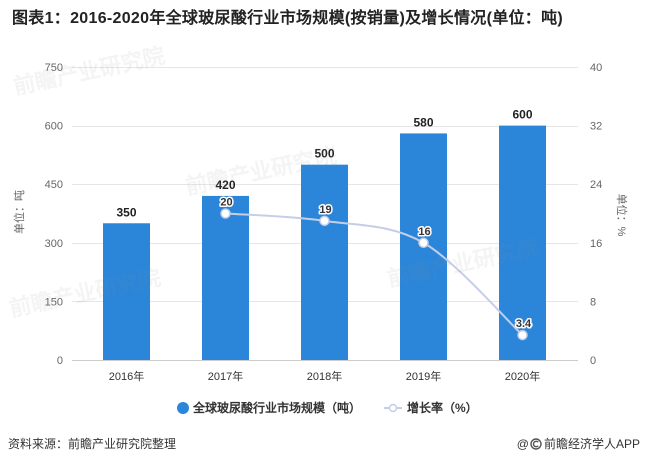  I want to click on x-category-label: 2016年, so click(126, 376).